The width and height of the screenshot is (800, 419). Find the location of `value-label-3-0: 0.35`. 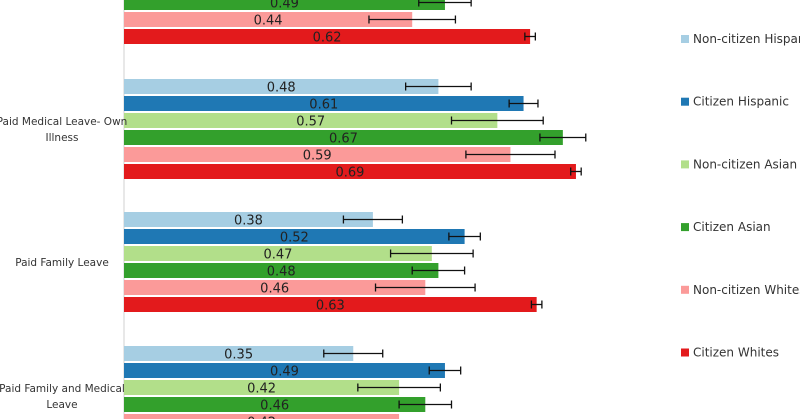

value-label-3-0: 0.35 is located at coordinates (238, 355).